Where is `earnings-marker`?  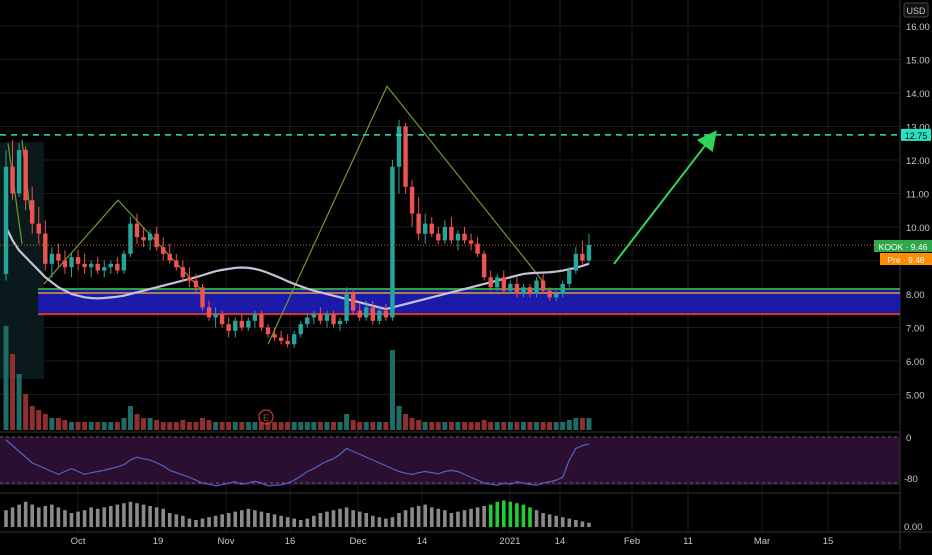 earnings-marker is located at coordinates (266, 417).